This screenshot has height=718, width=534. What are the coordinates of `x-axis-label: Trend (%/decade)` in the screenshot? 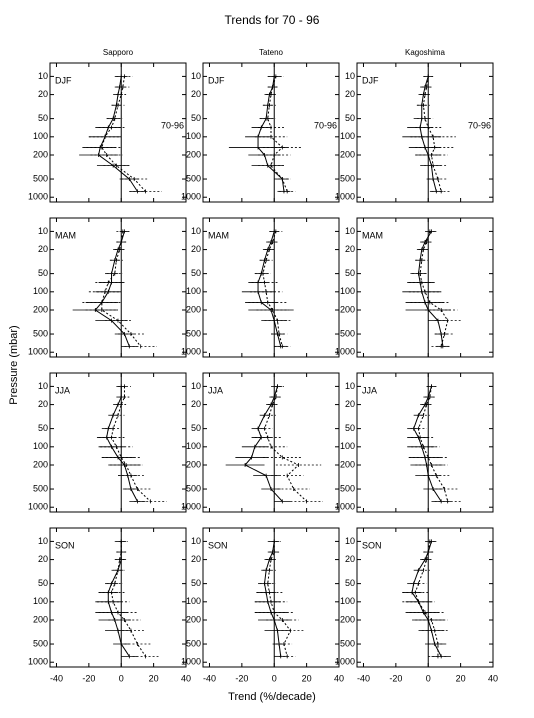 It's located at (272, 697).